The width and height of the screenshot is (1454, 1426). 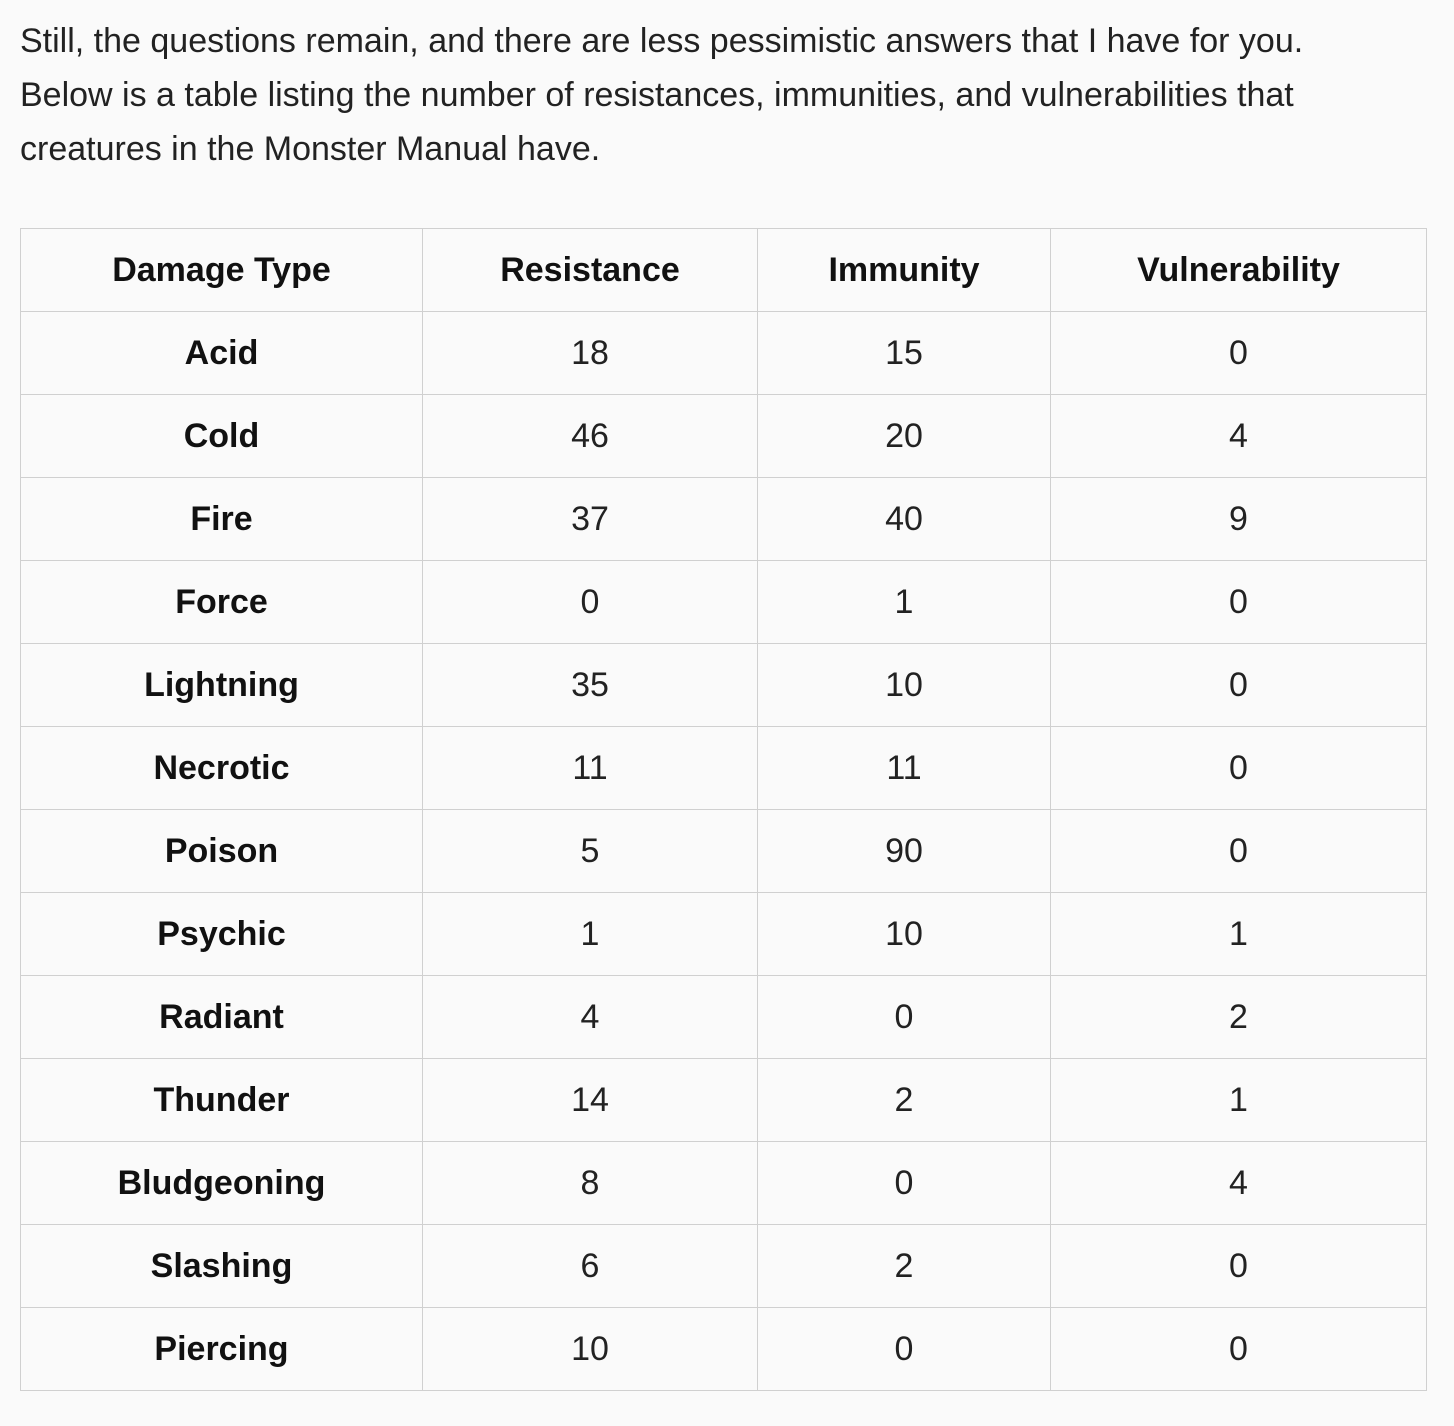 I want to click on resistance-cell: 18, so click(x=590, y=353).